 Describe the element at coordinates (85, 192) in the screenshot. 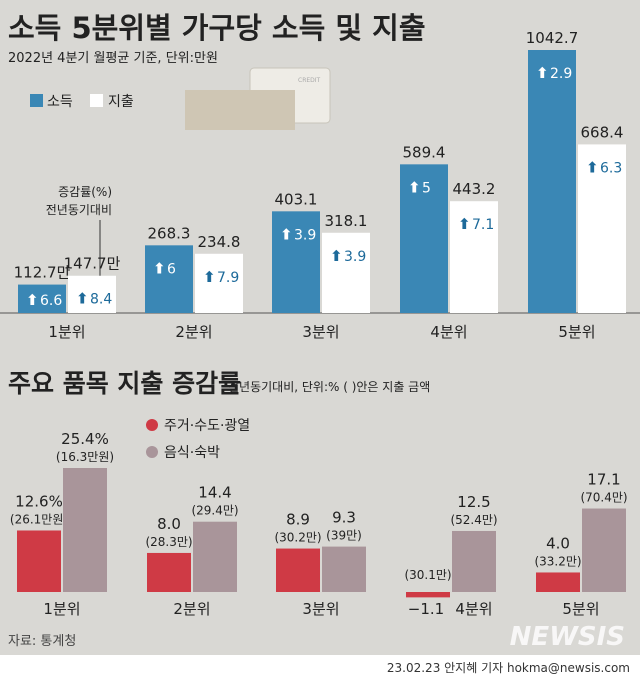

I see `annotation-line1: 증감률(%)` at that location.